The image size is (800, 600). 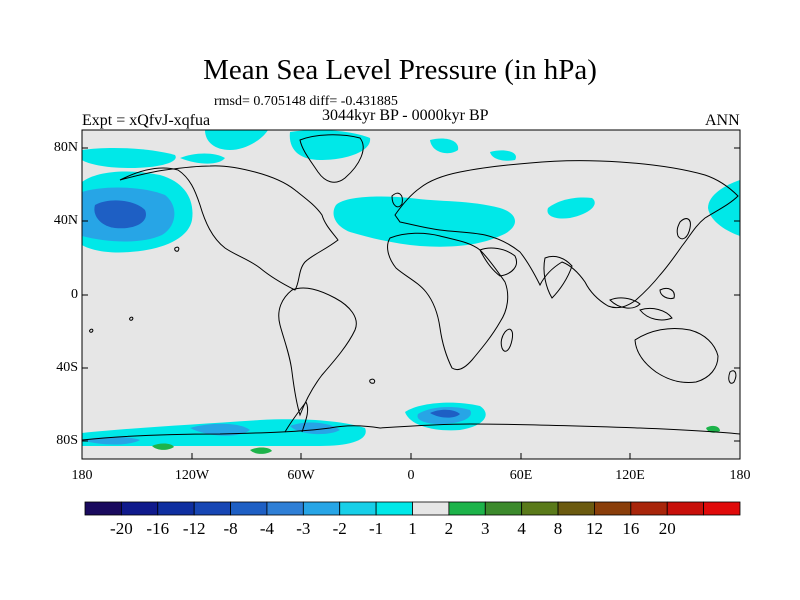 I want to click on lat-label: 80S, so click(x=67, y=440).